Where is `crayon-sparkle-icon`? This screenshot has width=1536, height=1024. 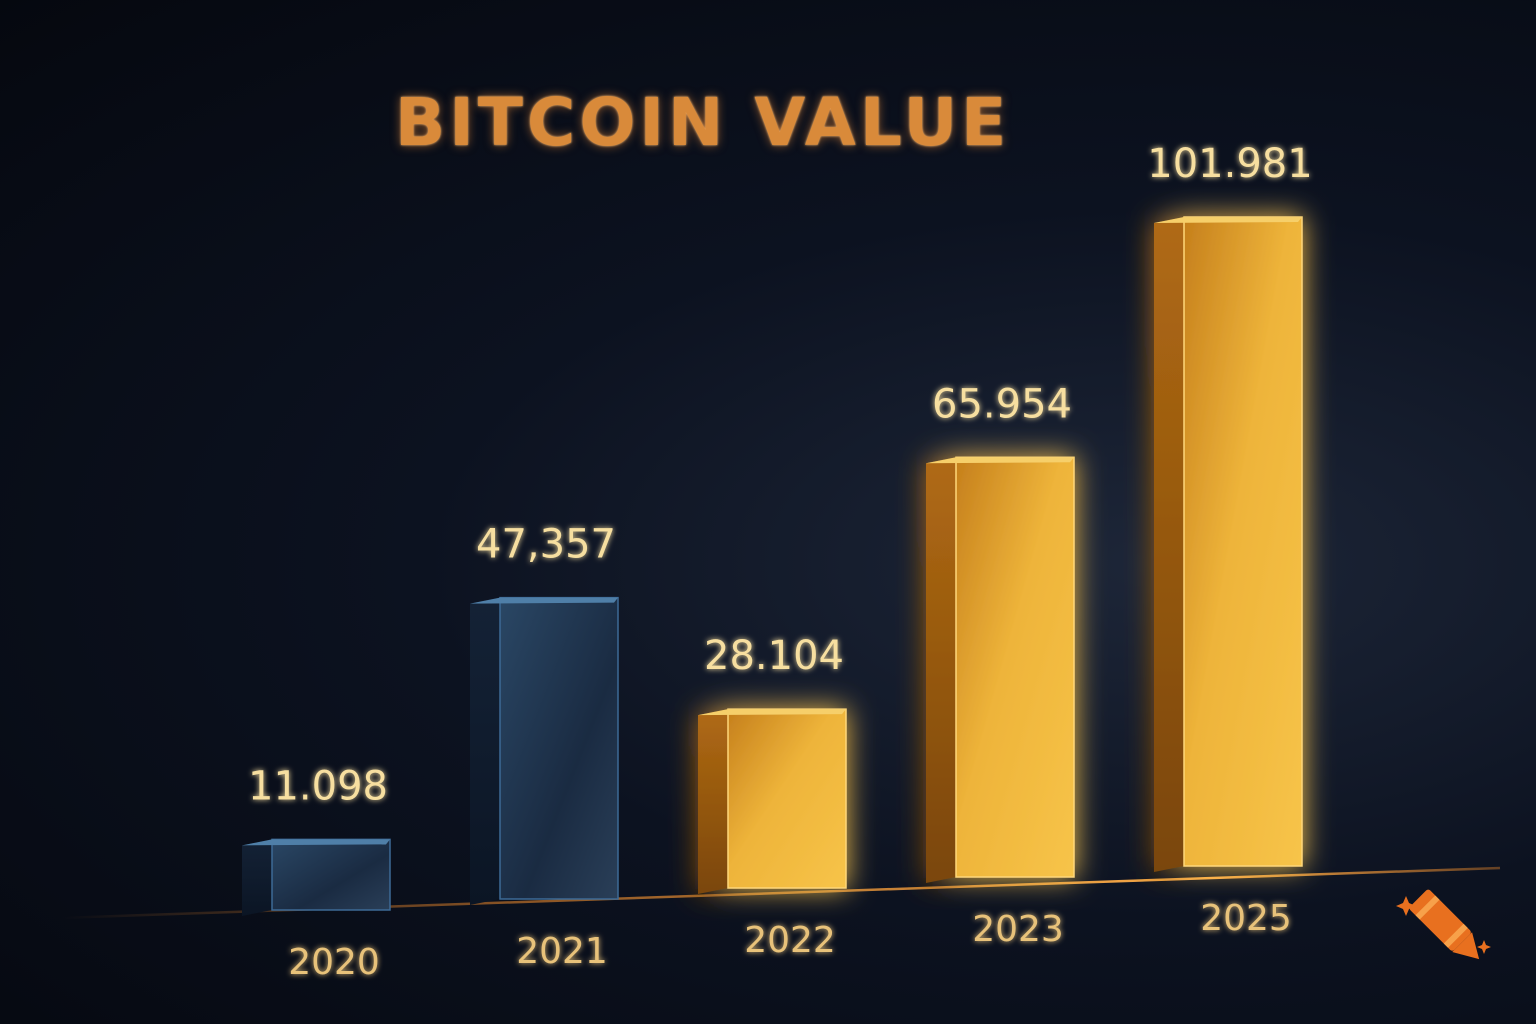 crayon-sparkle-icon is located at coordinates (1443, 924).